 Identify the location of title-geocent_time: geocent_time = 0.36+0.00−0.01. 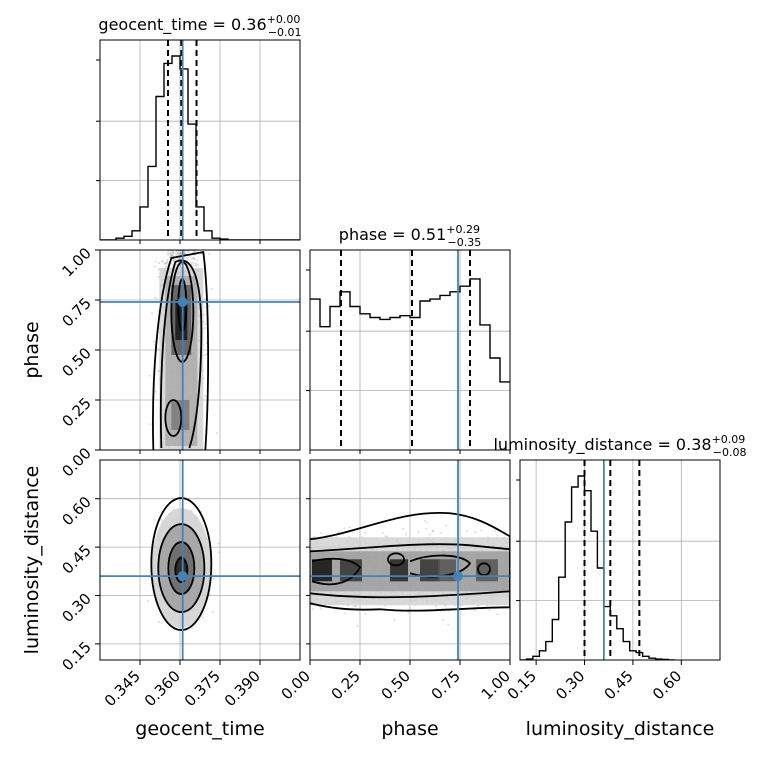
(199, 26).